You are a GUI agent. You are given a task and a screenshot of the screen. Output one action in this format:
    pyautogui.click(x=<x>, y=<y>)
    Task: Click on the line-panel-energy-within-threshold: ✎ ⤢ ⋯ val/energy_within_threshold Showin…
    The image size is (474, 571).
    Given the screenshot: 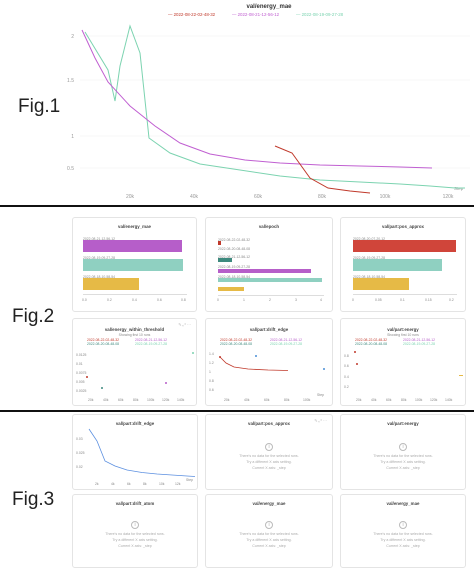 What is the action you would take?
    pyautogui.click(x=134, y=362)
    